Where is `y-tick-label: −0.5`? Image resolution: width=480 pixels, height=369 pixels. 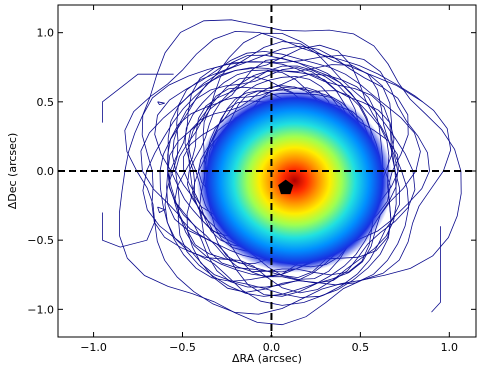 y-tick-label: −0.5 is located at coordinates (40, 240).